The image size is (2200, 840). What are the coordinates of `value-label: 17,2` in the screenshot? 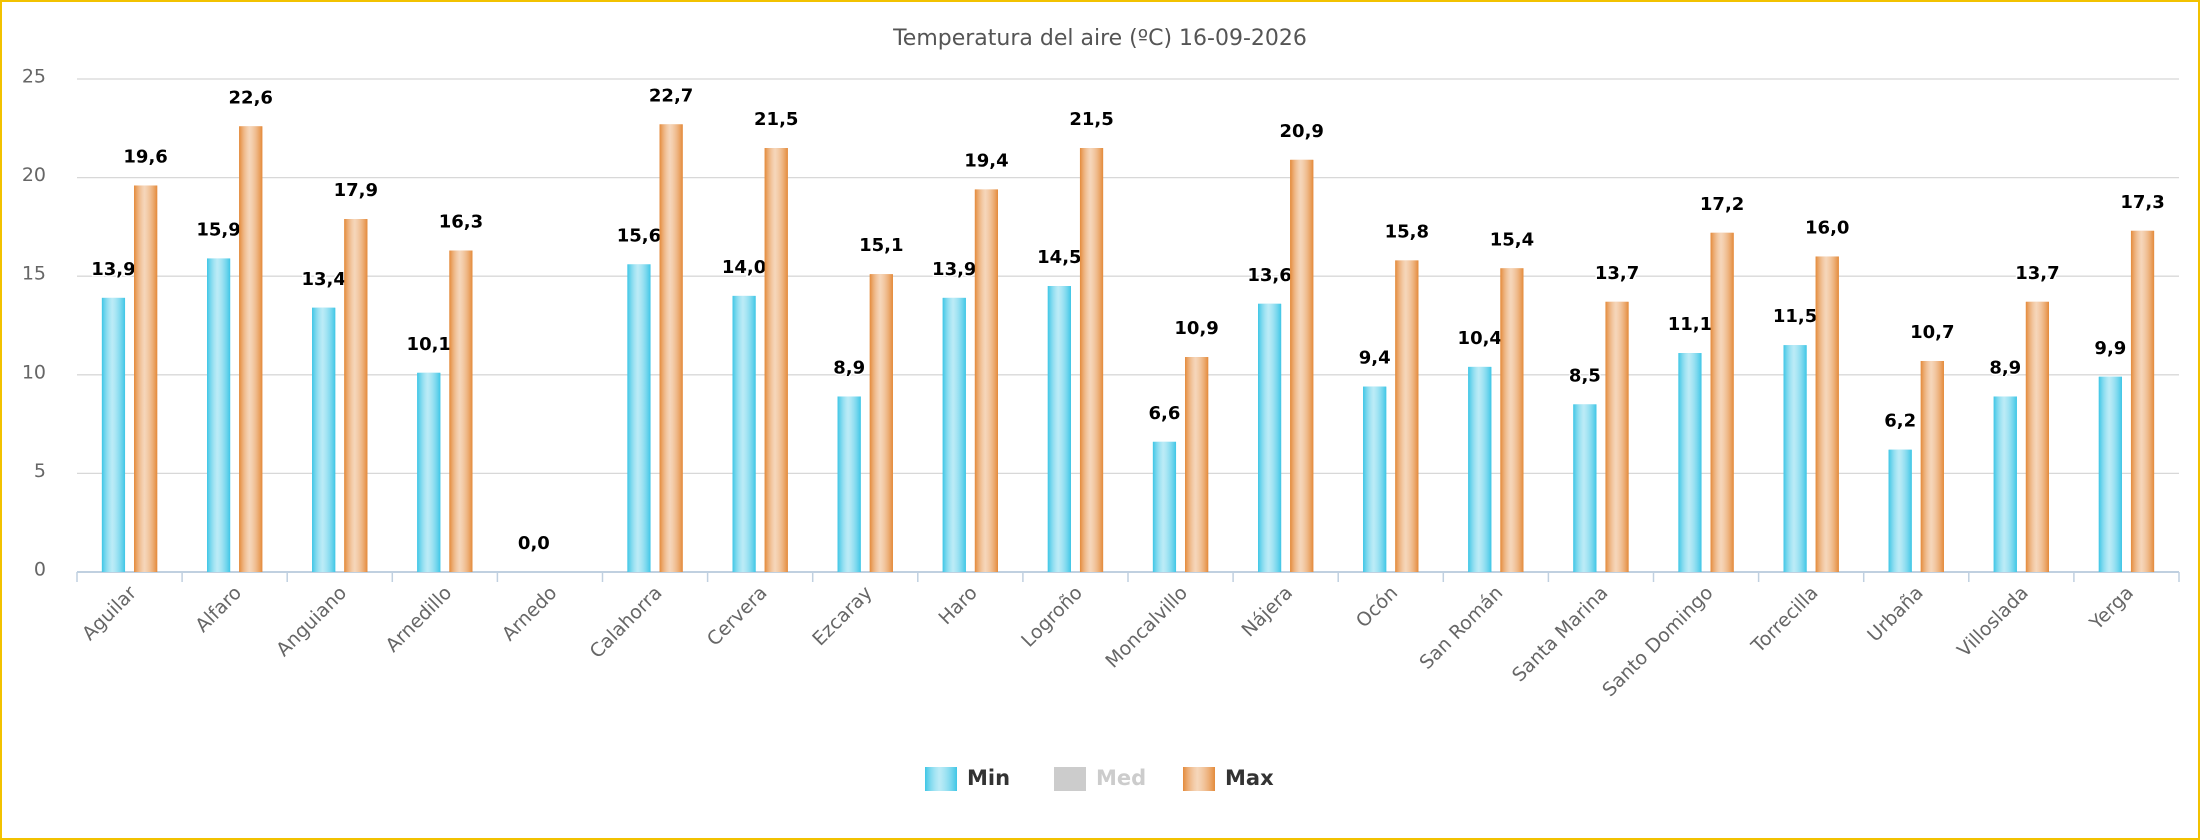 It's located at (1722, 204).